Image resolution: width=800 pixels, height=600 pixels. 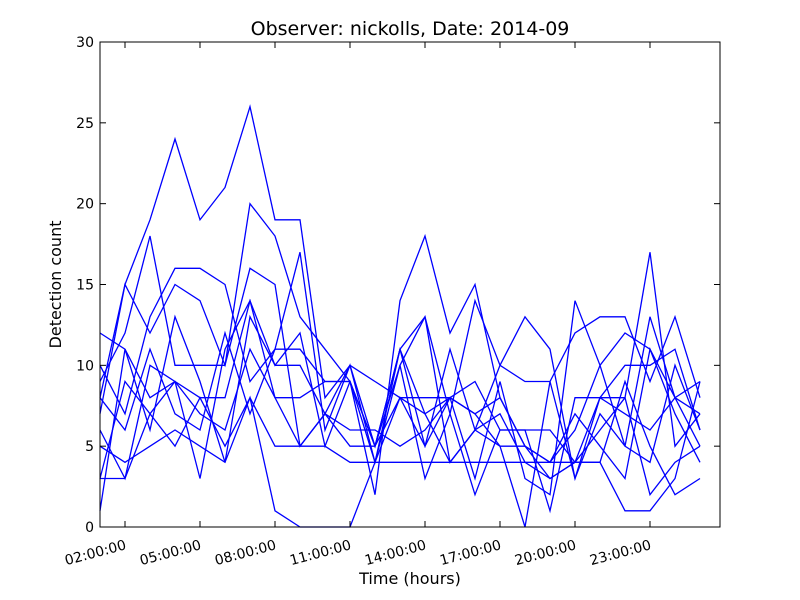 What do you see at coordinates (85, 366) in the screenshot?
I see `y-tick-label: 10` at bounding box center [85, 366].